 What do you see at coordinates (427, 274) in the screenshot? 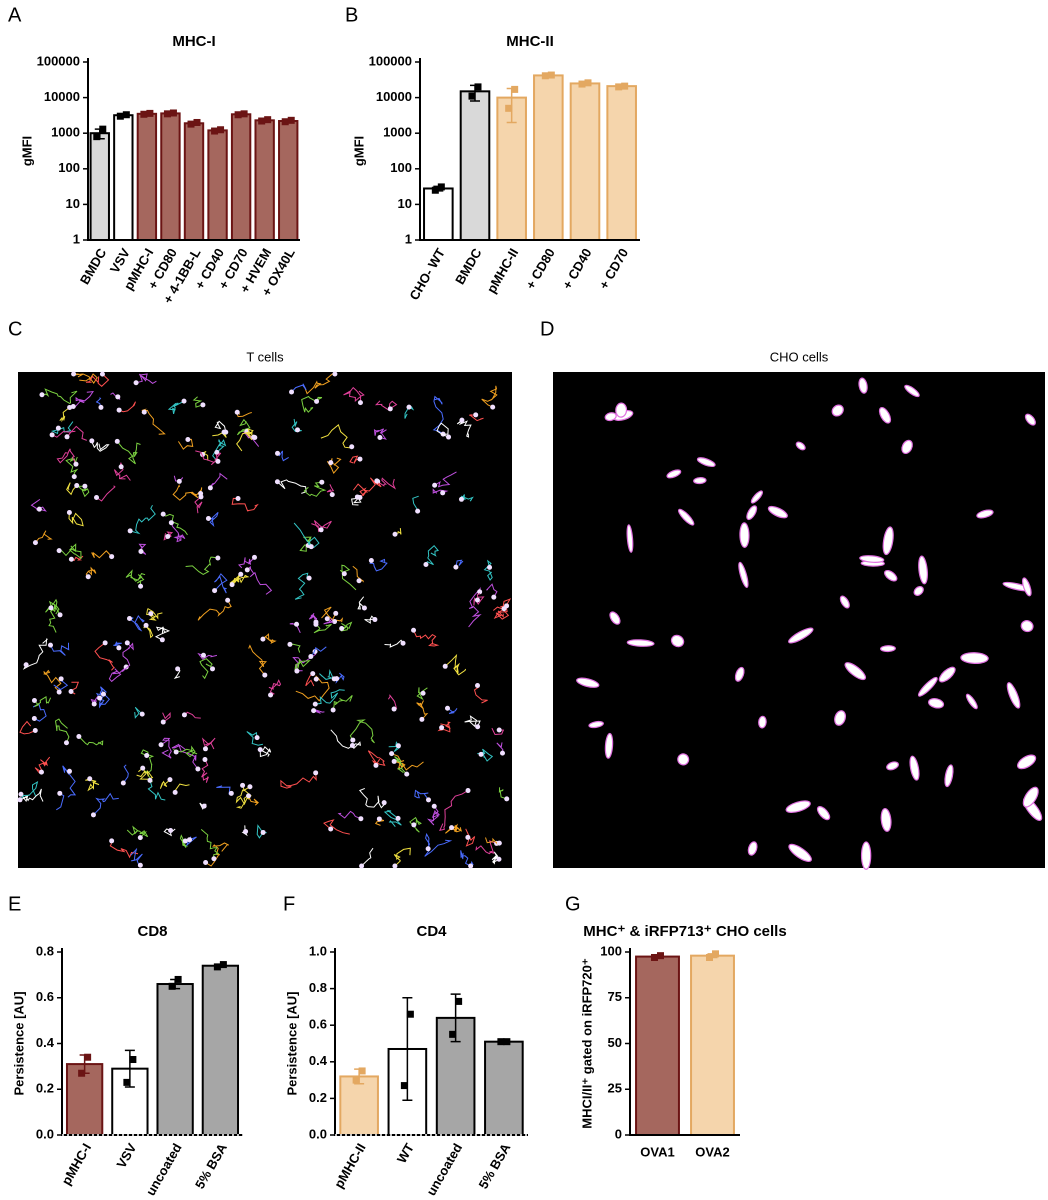
I see `x-tick-label: CHO- WT` at bounding box center [427, 274].